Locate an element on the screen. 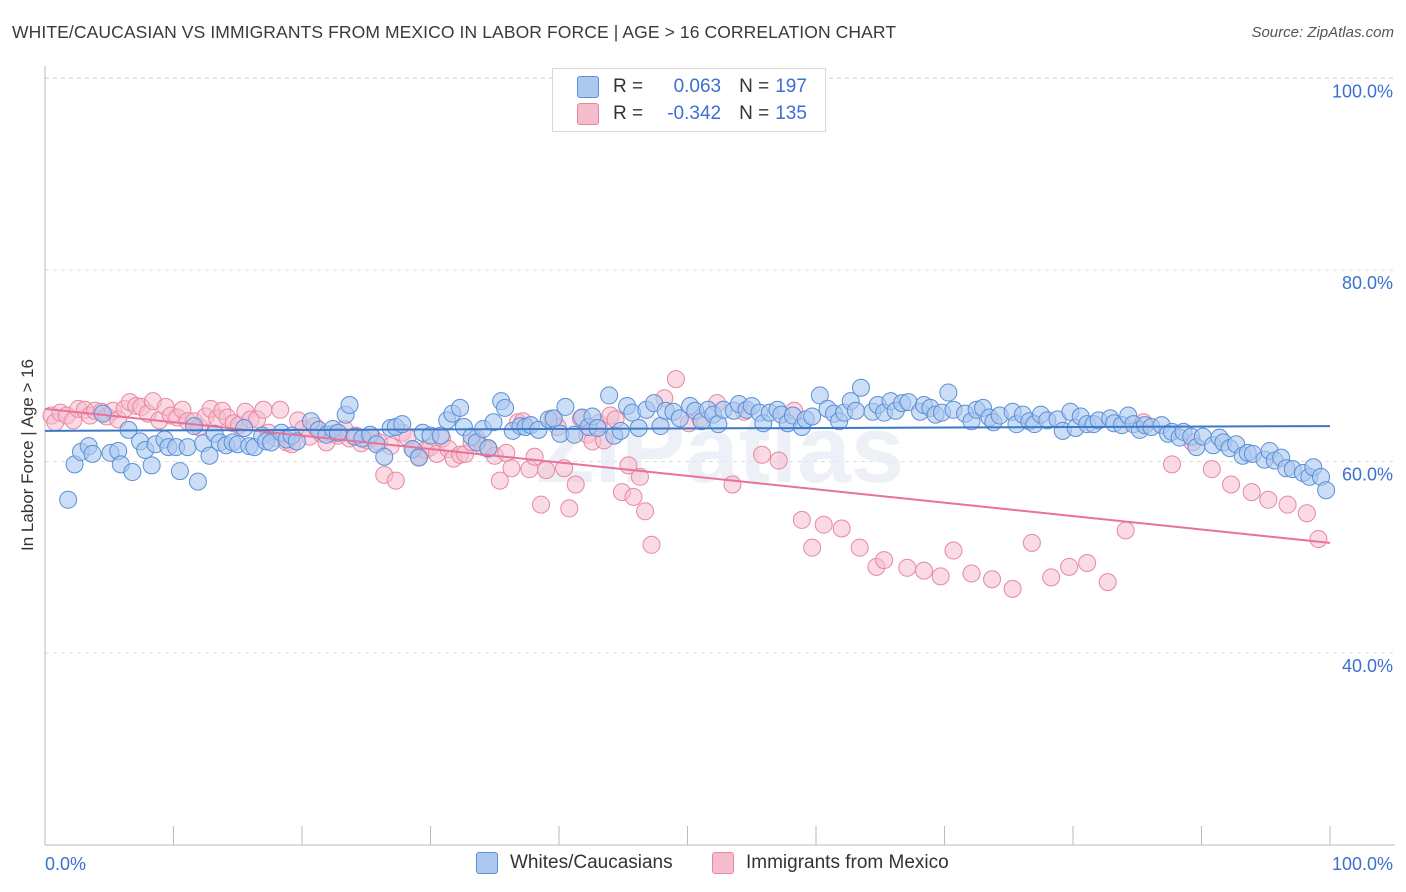  blue-swatch is located at coordinates (588, 87).